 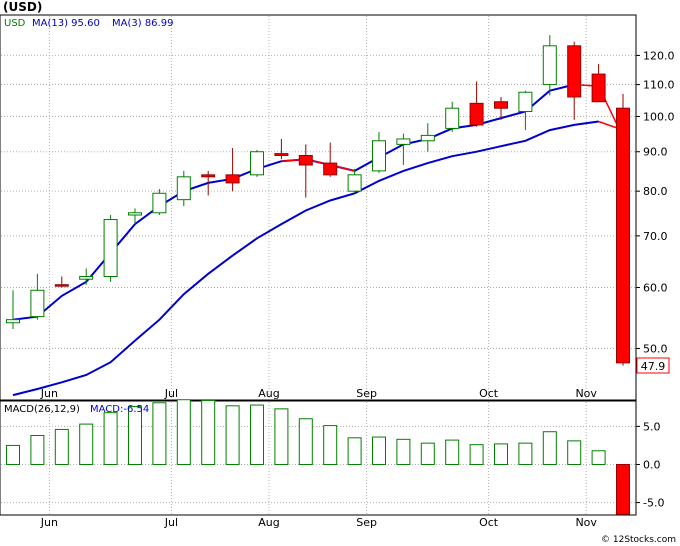 What do you see at coordinates (655, 202) in the screenshot?
I see `price-axis: 50.0 60.0 70.0 80.0 90.0 100.0 110.0 120.0` at bounding box center [655, 202].